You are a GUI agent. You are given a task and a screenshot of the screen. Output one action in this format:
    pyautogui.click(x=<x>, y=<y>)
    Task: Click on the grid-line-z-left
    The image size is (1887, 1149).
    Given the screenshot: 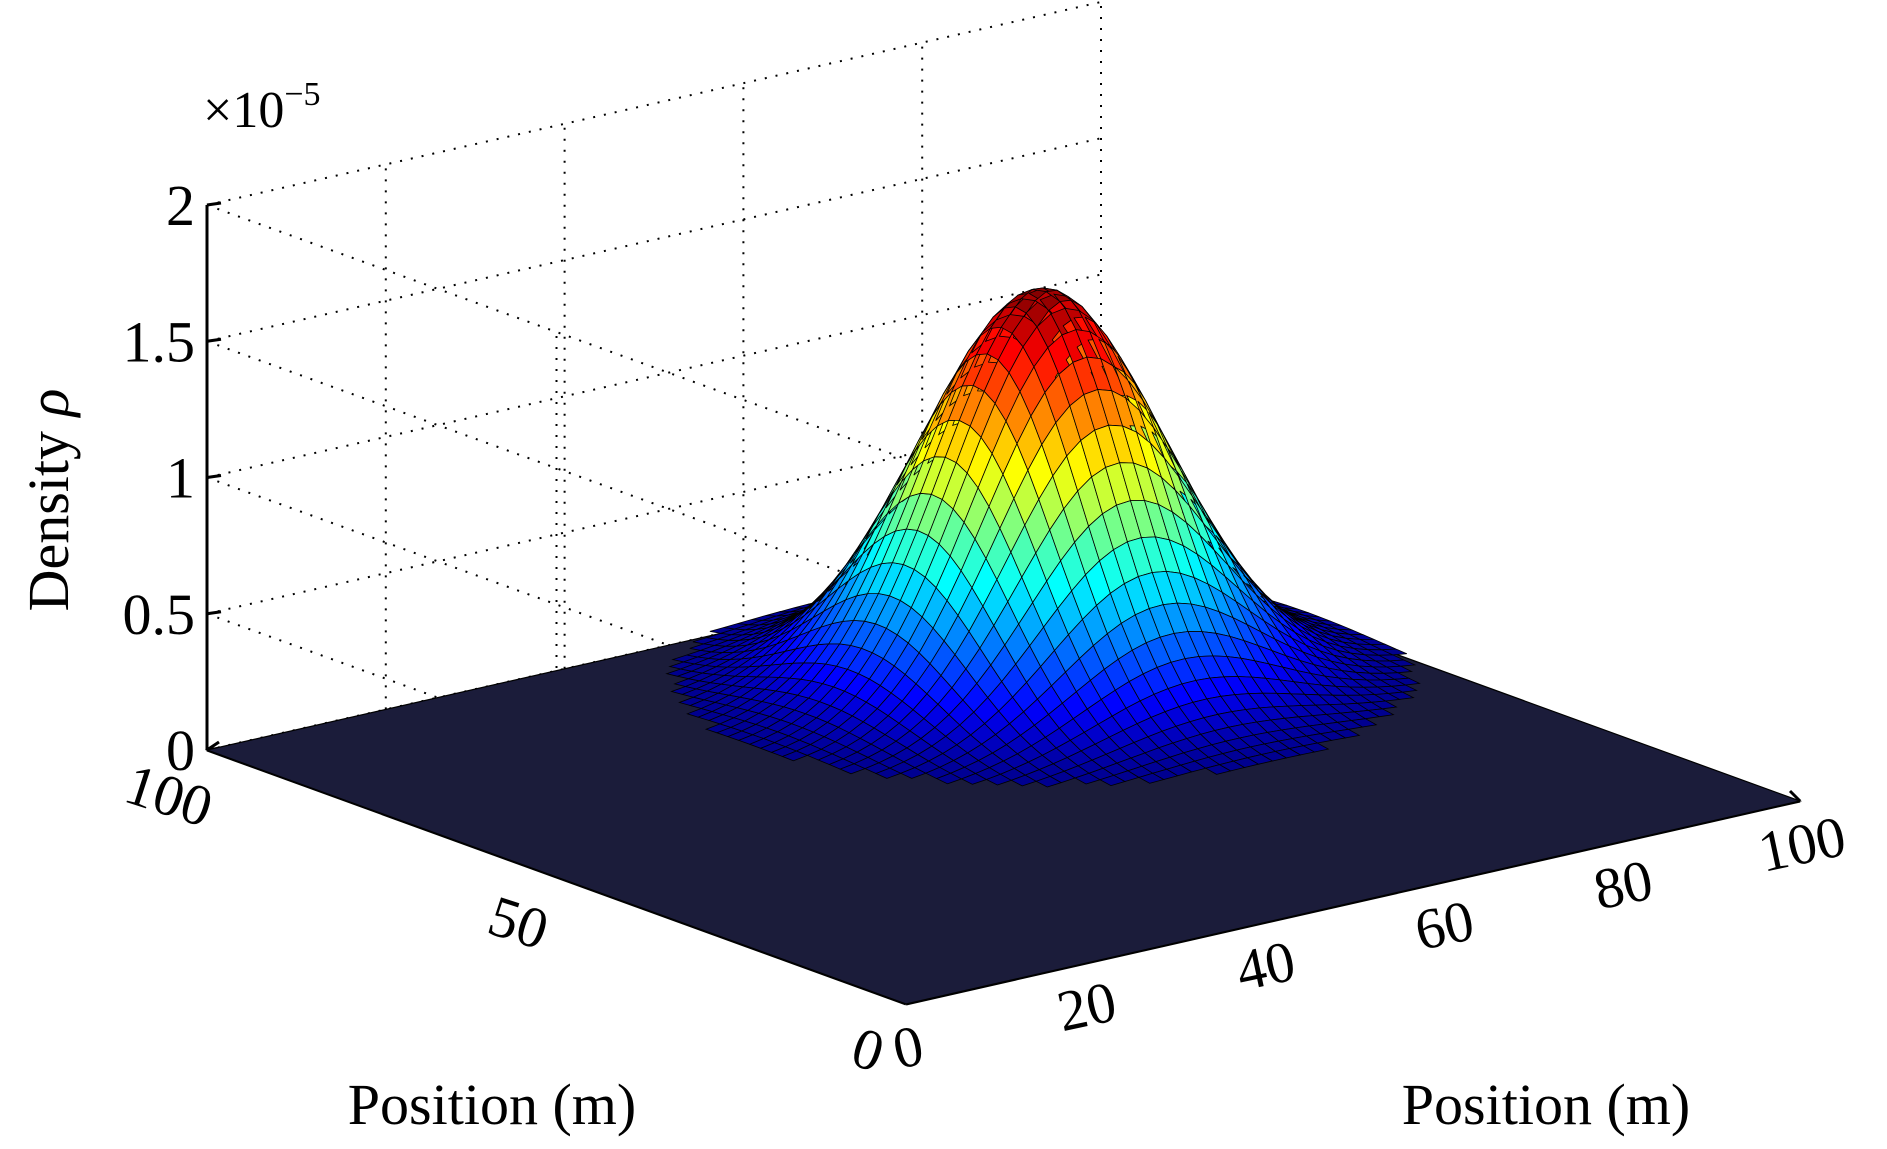 What is the action you would take?
    pyautogui.click(x=556, y=332)
    